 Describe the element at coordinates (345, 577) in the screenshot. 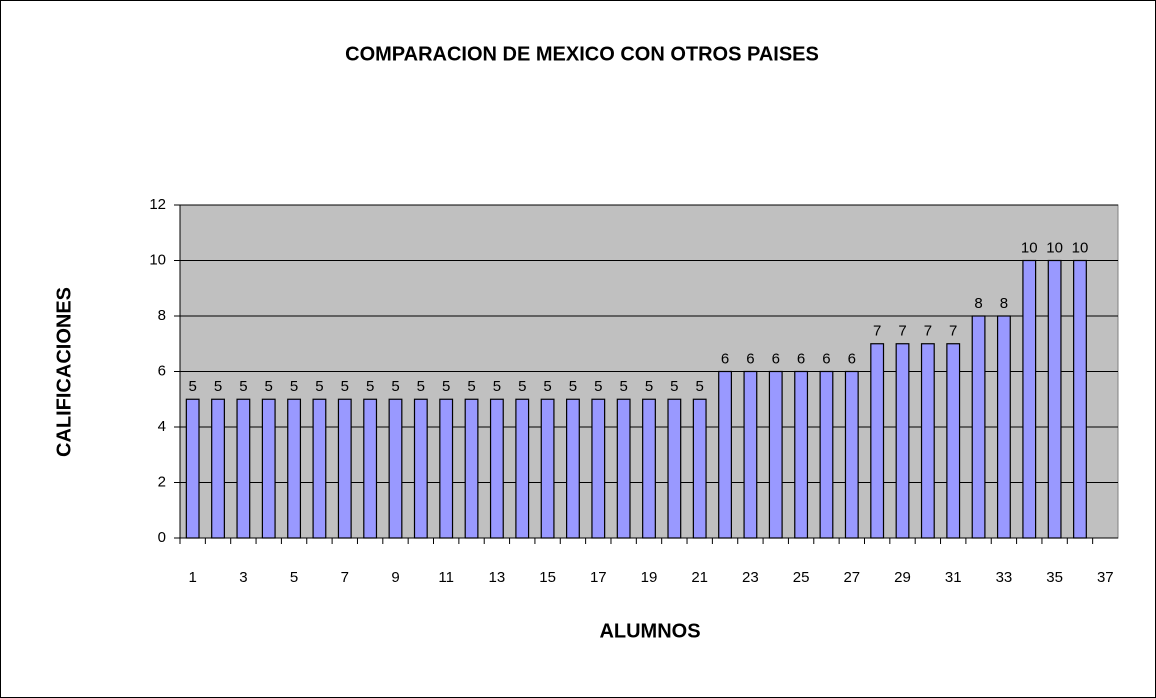

I see `x-tick-label: 7` at that location.